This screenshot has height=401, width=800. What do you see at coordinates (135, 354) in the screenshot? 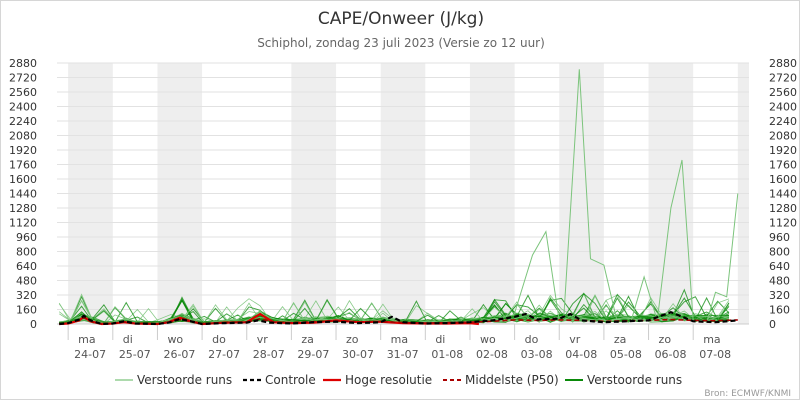
I see `x-tick-date: 25-07` at bounding box center [135, 354].